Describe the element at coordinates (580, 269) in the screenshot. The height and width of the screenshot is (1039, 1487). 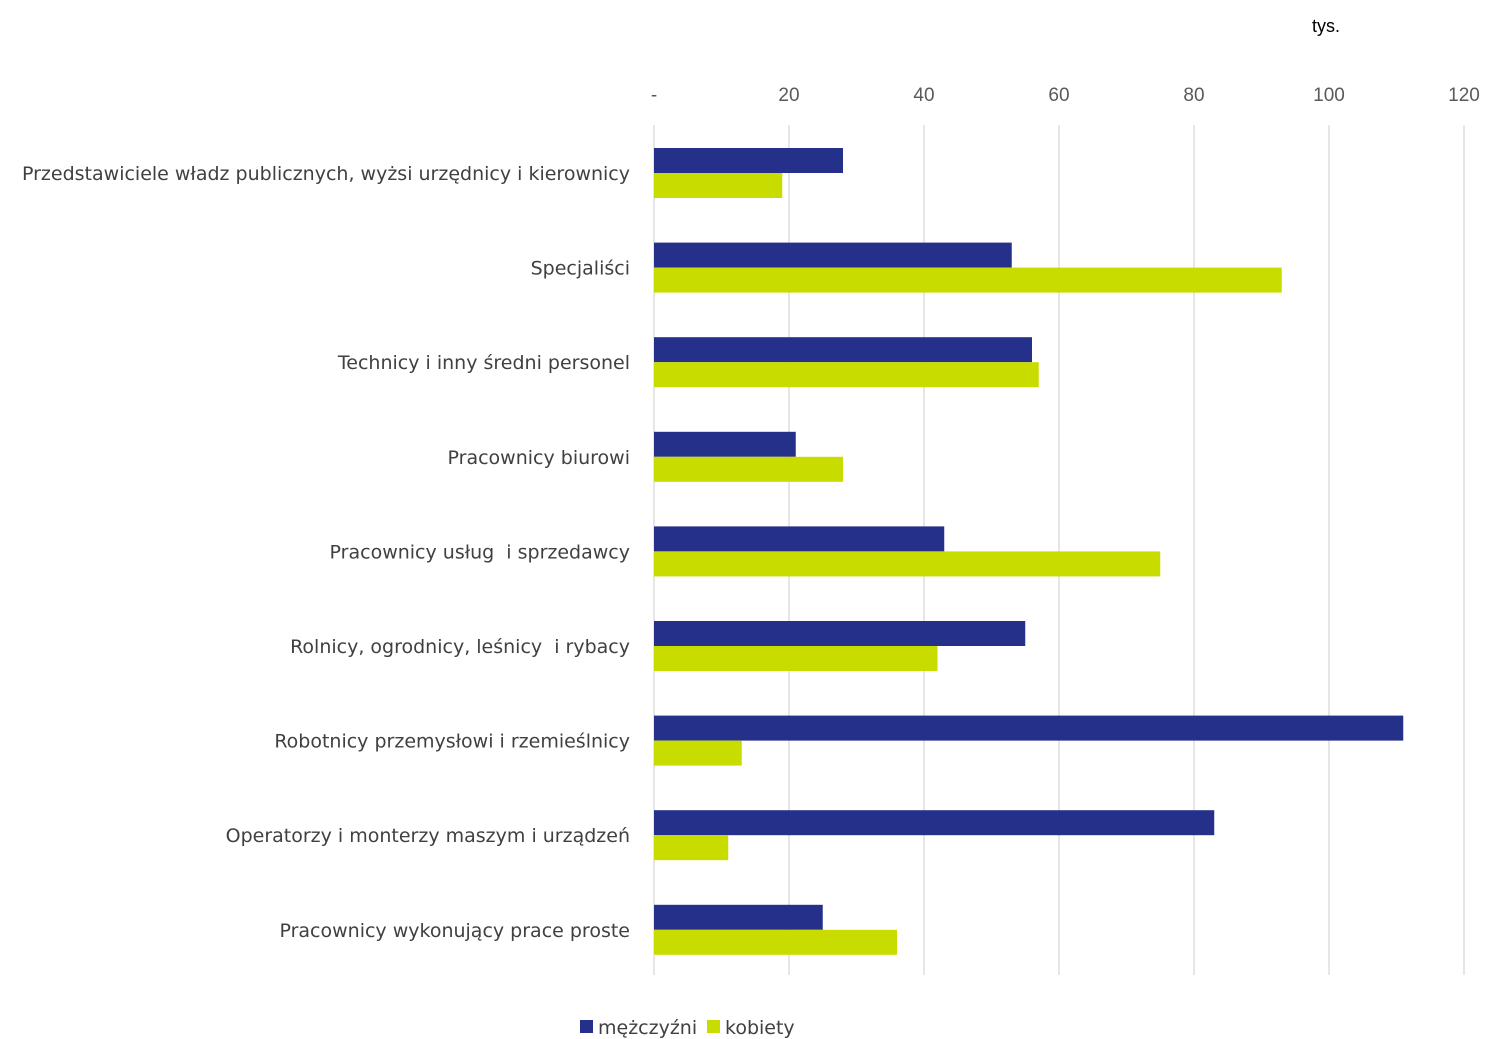
I see `category-label: Specjaliści` at that location.